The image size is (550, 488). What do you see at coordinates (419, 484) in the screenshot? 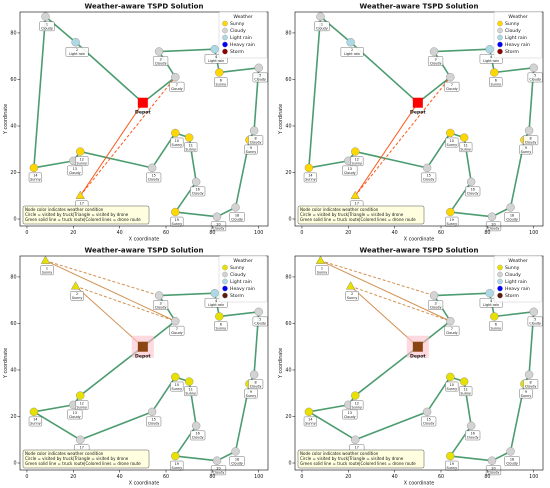
I see `x-axis-label: X coordinate` at bounding box center [419, 484].